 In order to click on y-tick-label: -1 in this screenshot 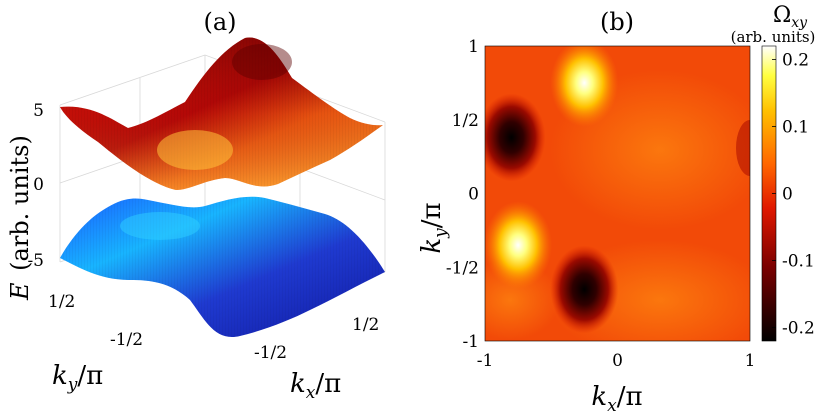, I will do `click(470, 342)`.